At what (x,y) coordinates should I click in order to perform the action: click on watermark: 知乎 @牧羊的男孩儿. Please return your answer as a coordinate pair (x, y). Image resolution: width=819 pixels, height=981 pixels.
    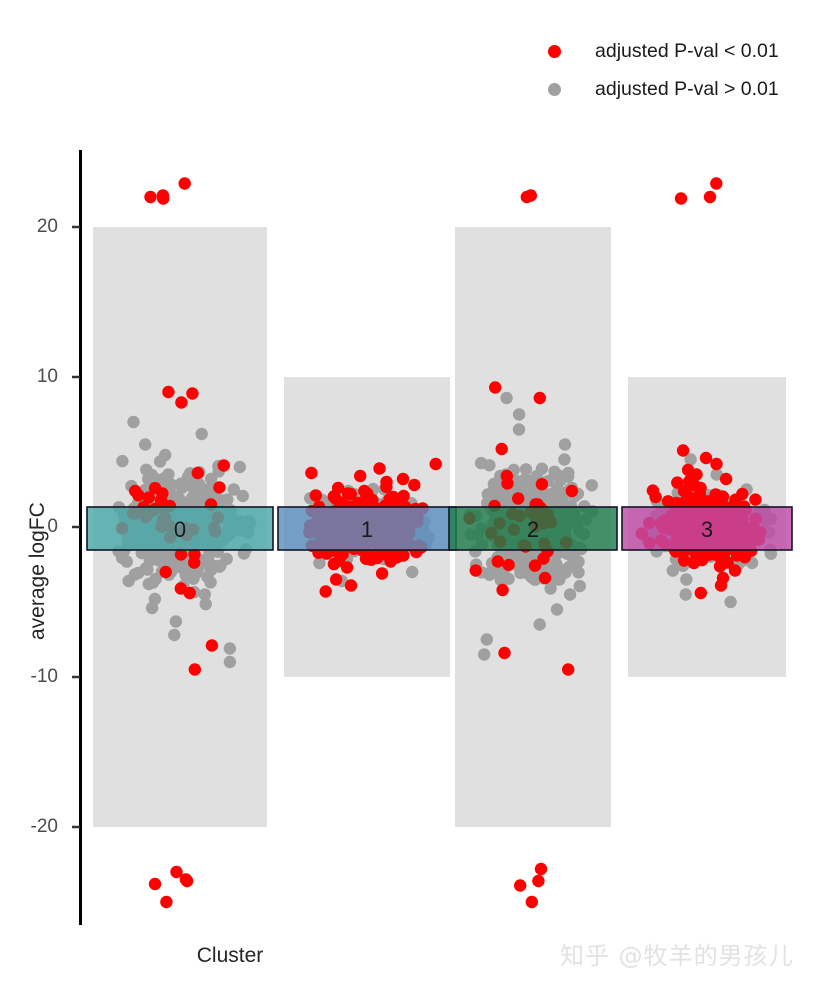
    Looking at the image, I should click on (677, 956).